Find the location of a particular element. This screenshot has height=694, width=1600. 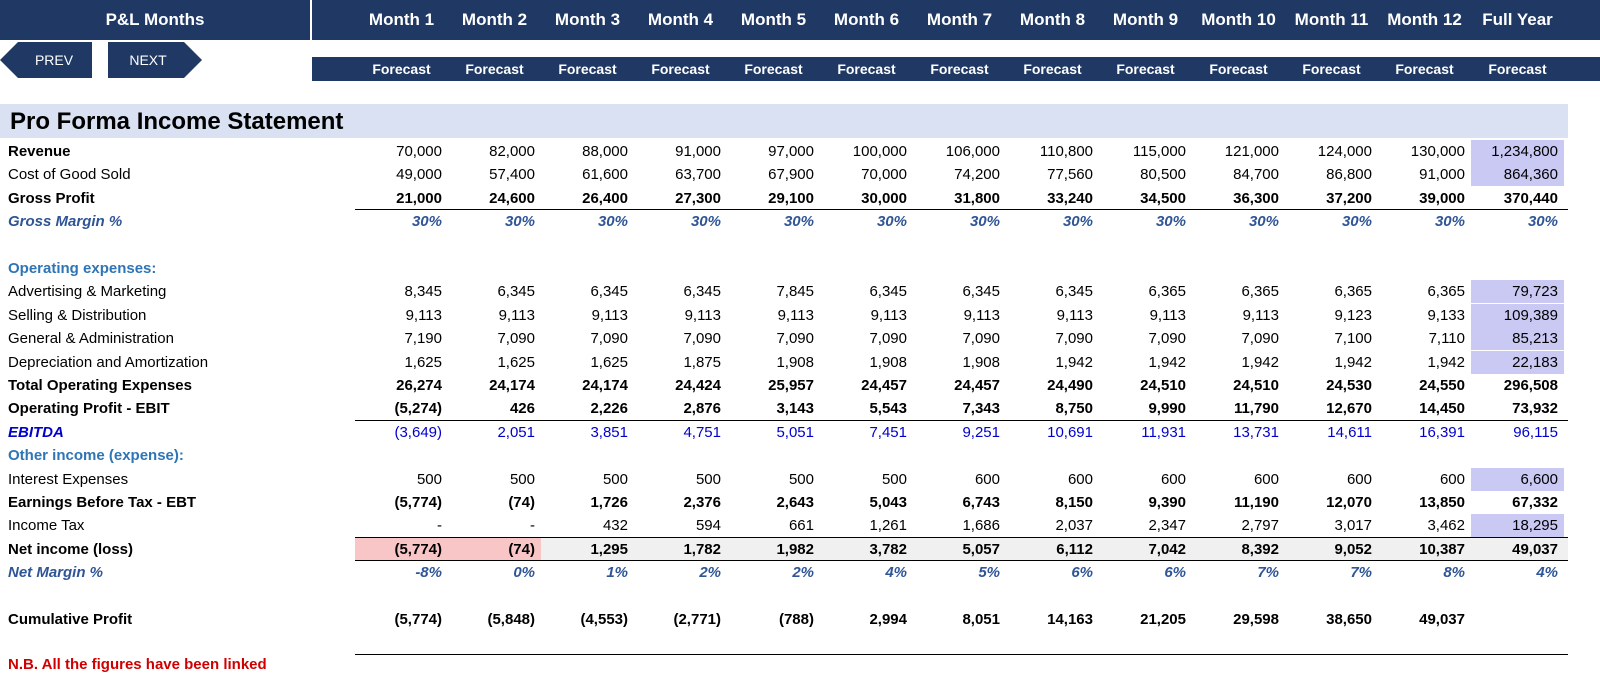

cell: 1,261 is located at coordinates (888, 526).